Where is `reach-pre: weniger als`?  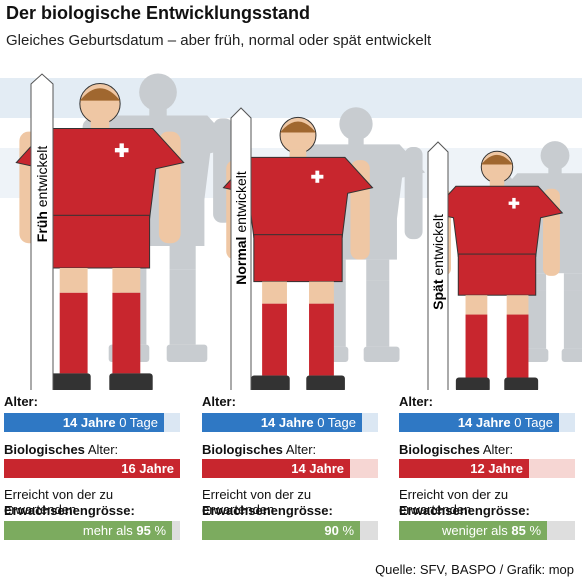 reach-pre: weniger als is located at coordinates (474, 530).